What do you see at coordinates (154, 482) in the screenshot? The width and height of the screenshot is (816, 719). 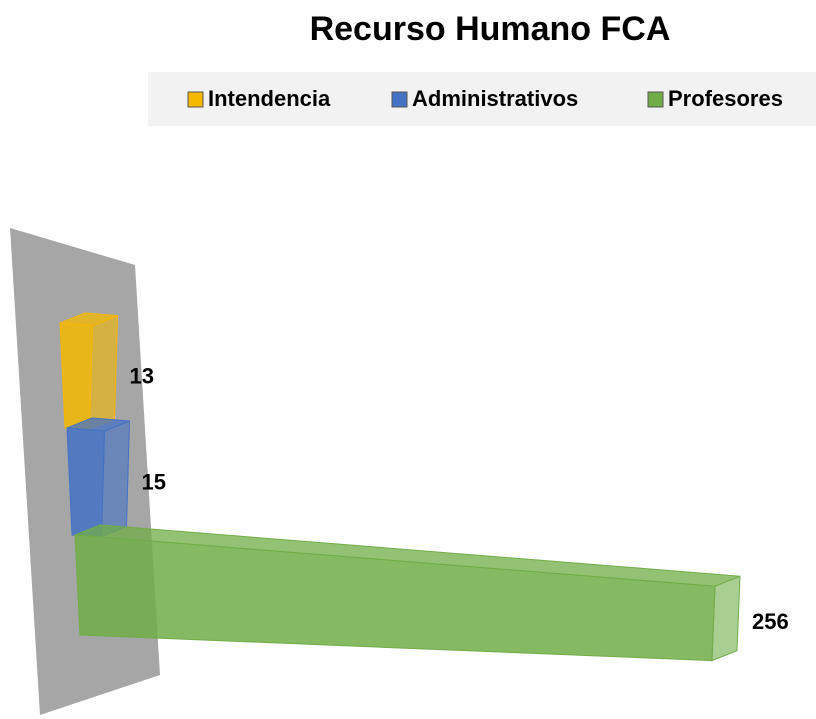 I see `data-label: 15` at bounding box center [154, 482].